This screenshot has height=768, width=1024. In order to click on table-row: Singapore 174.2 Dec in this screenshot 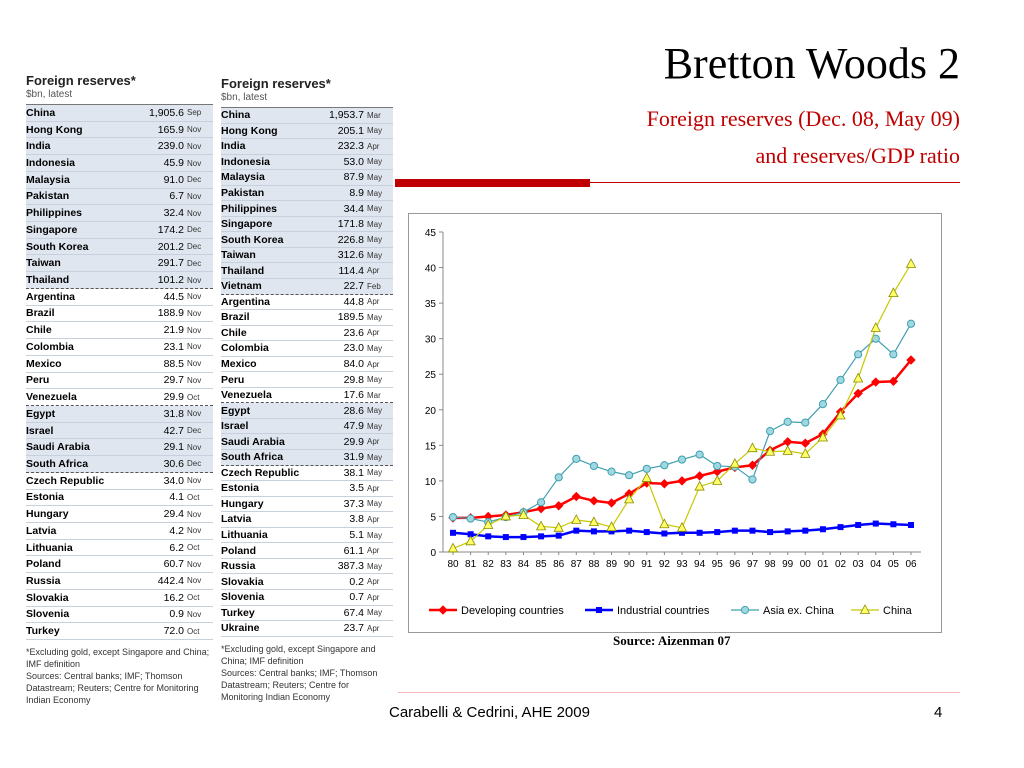, I will do `click(119, 230)`.